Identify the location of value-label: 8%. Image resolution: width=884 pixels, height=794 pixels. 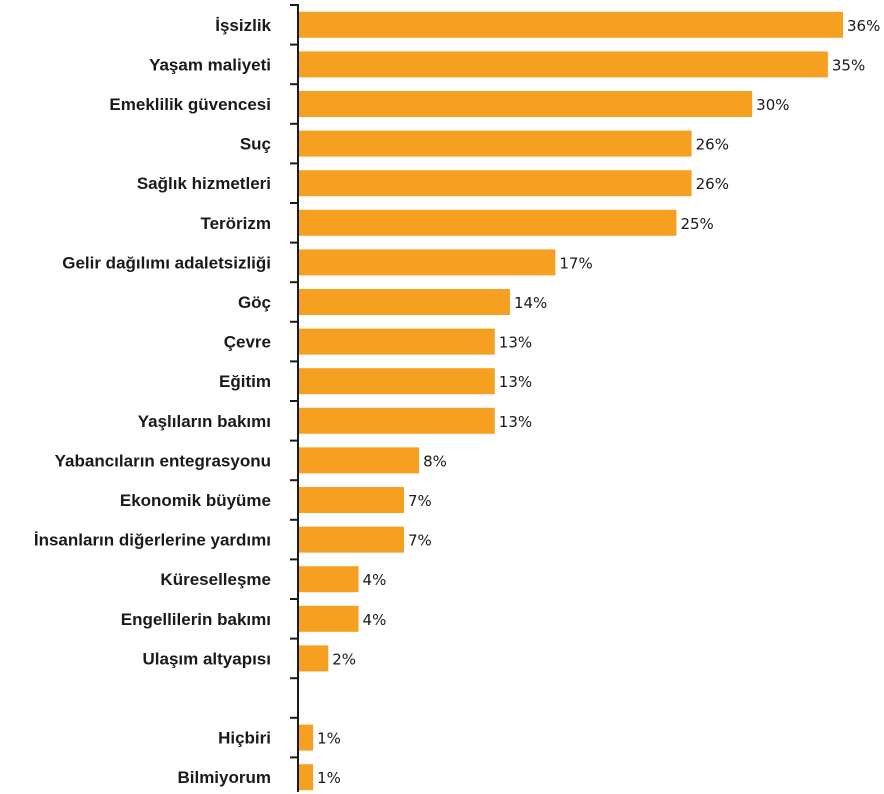
(435, 461).